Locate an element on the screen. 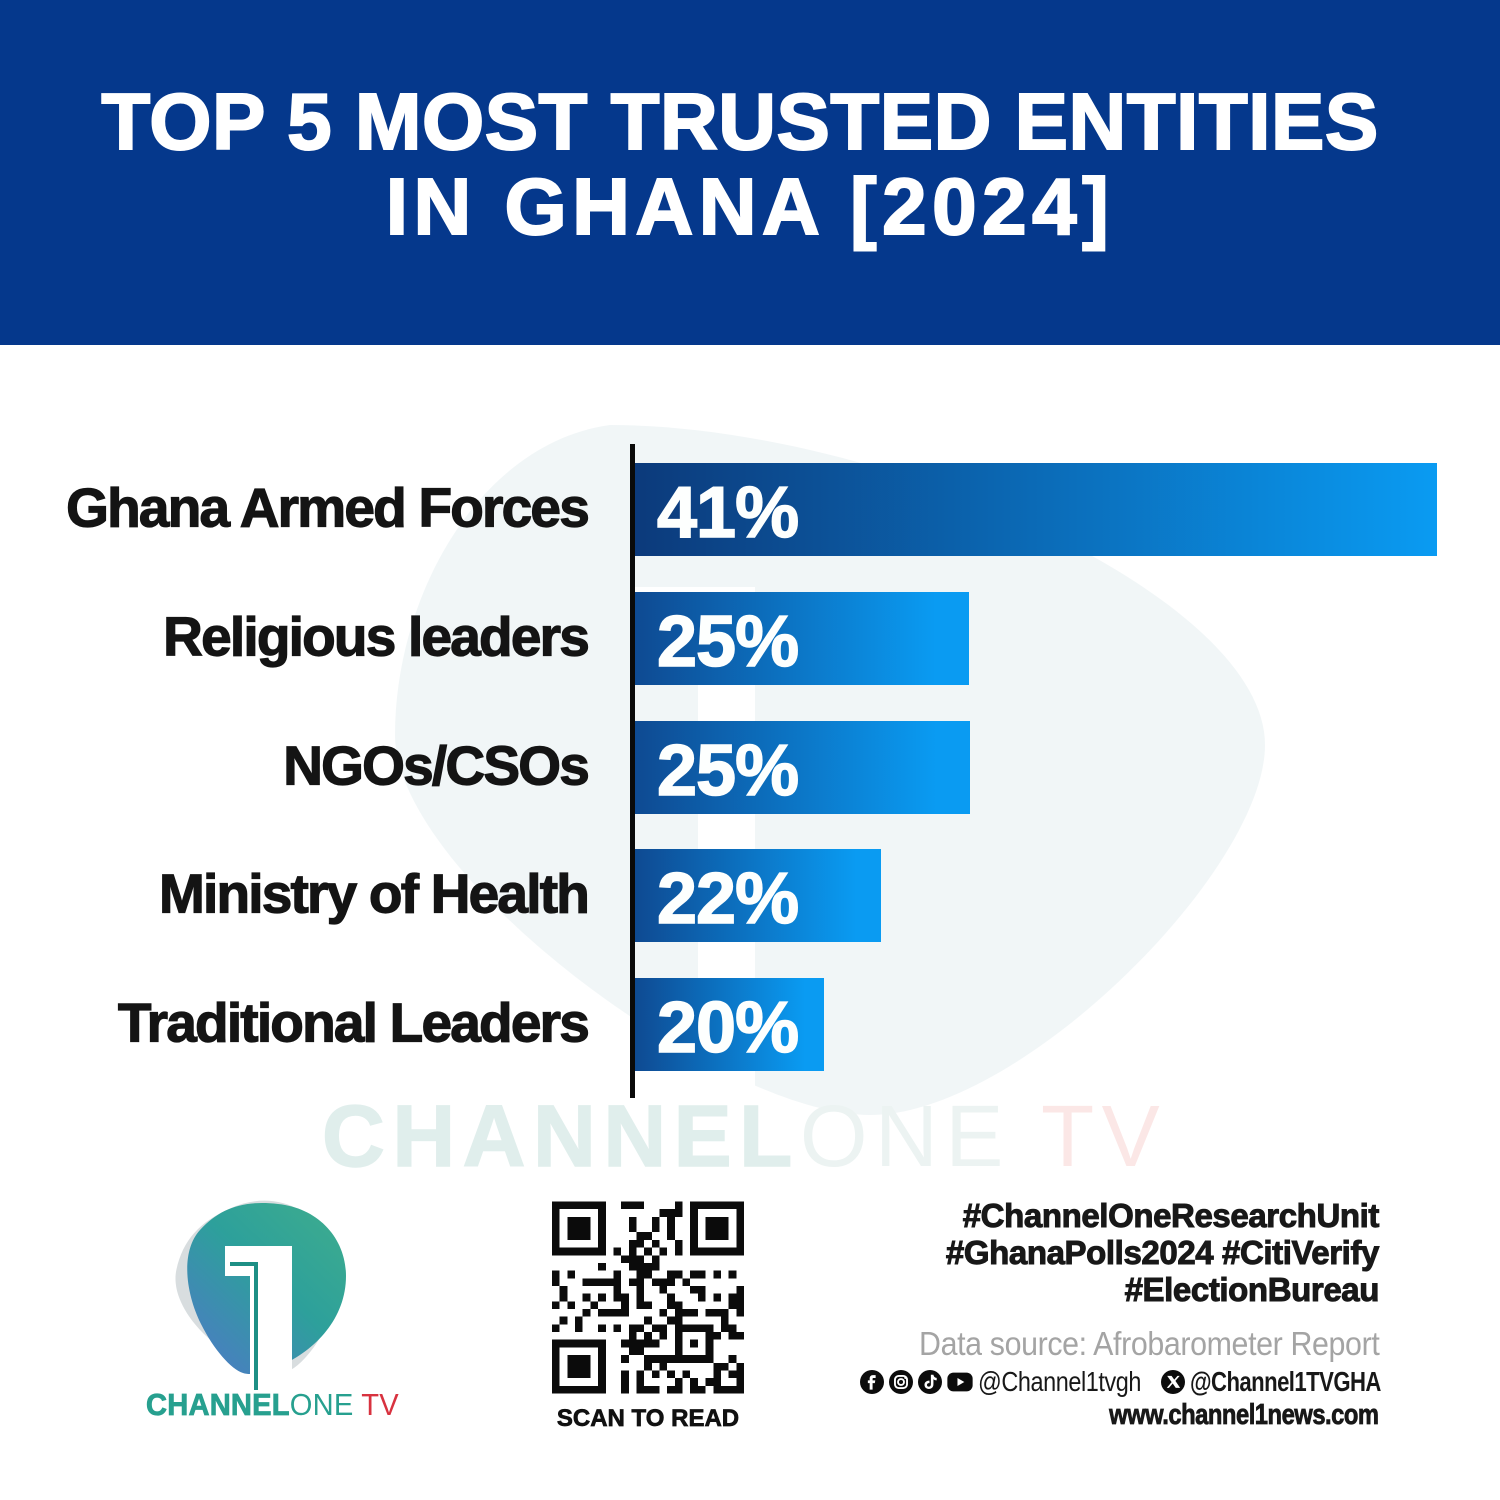  social-row: @Channel1tvgh @Channel1TVGHA is located at coordinates (1120, 1382).